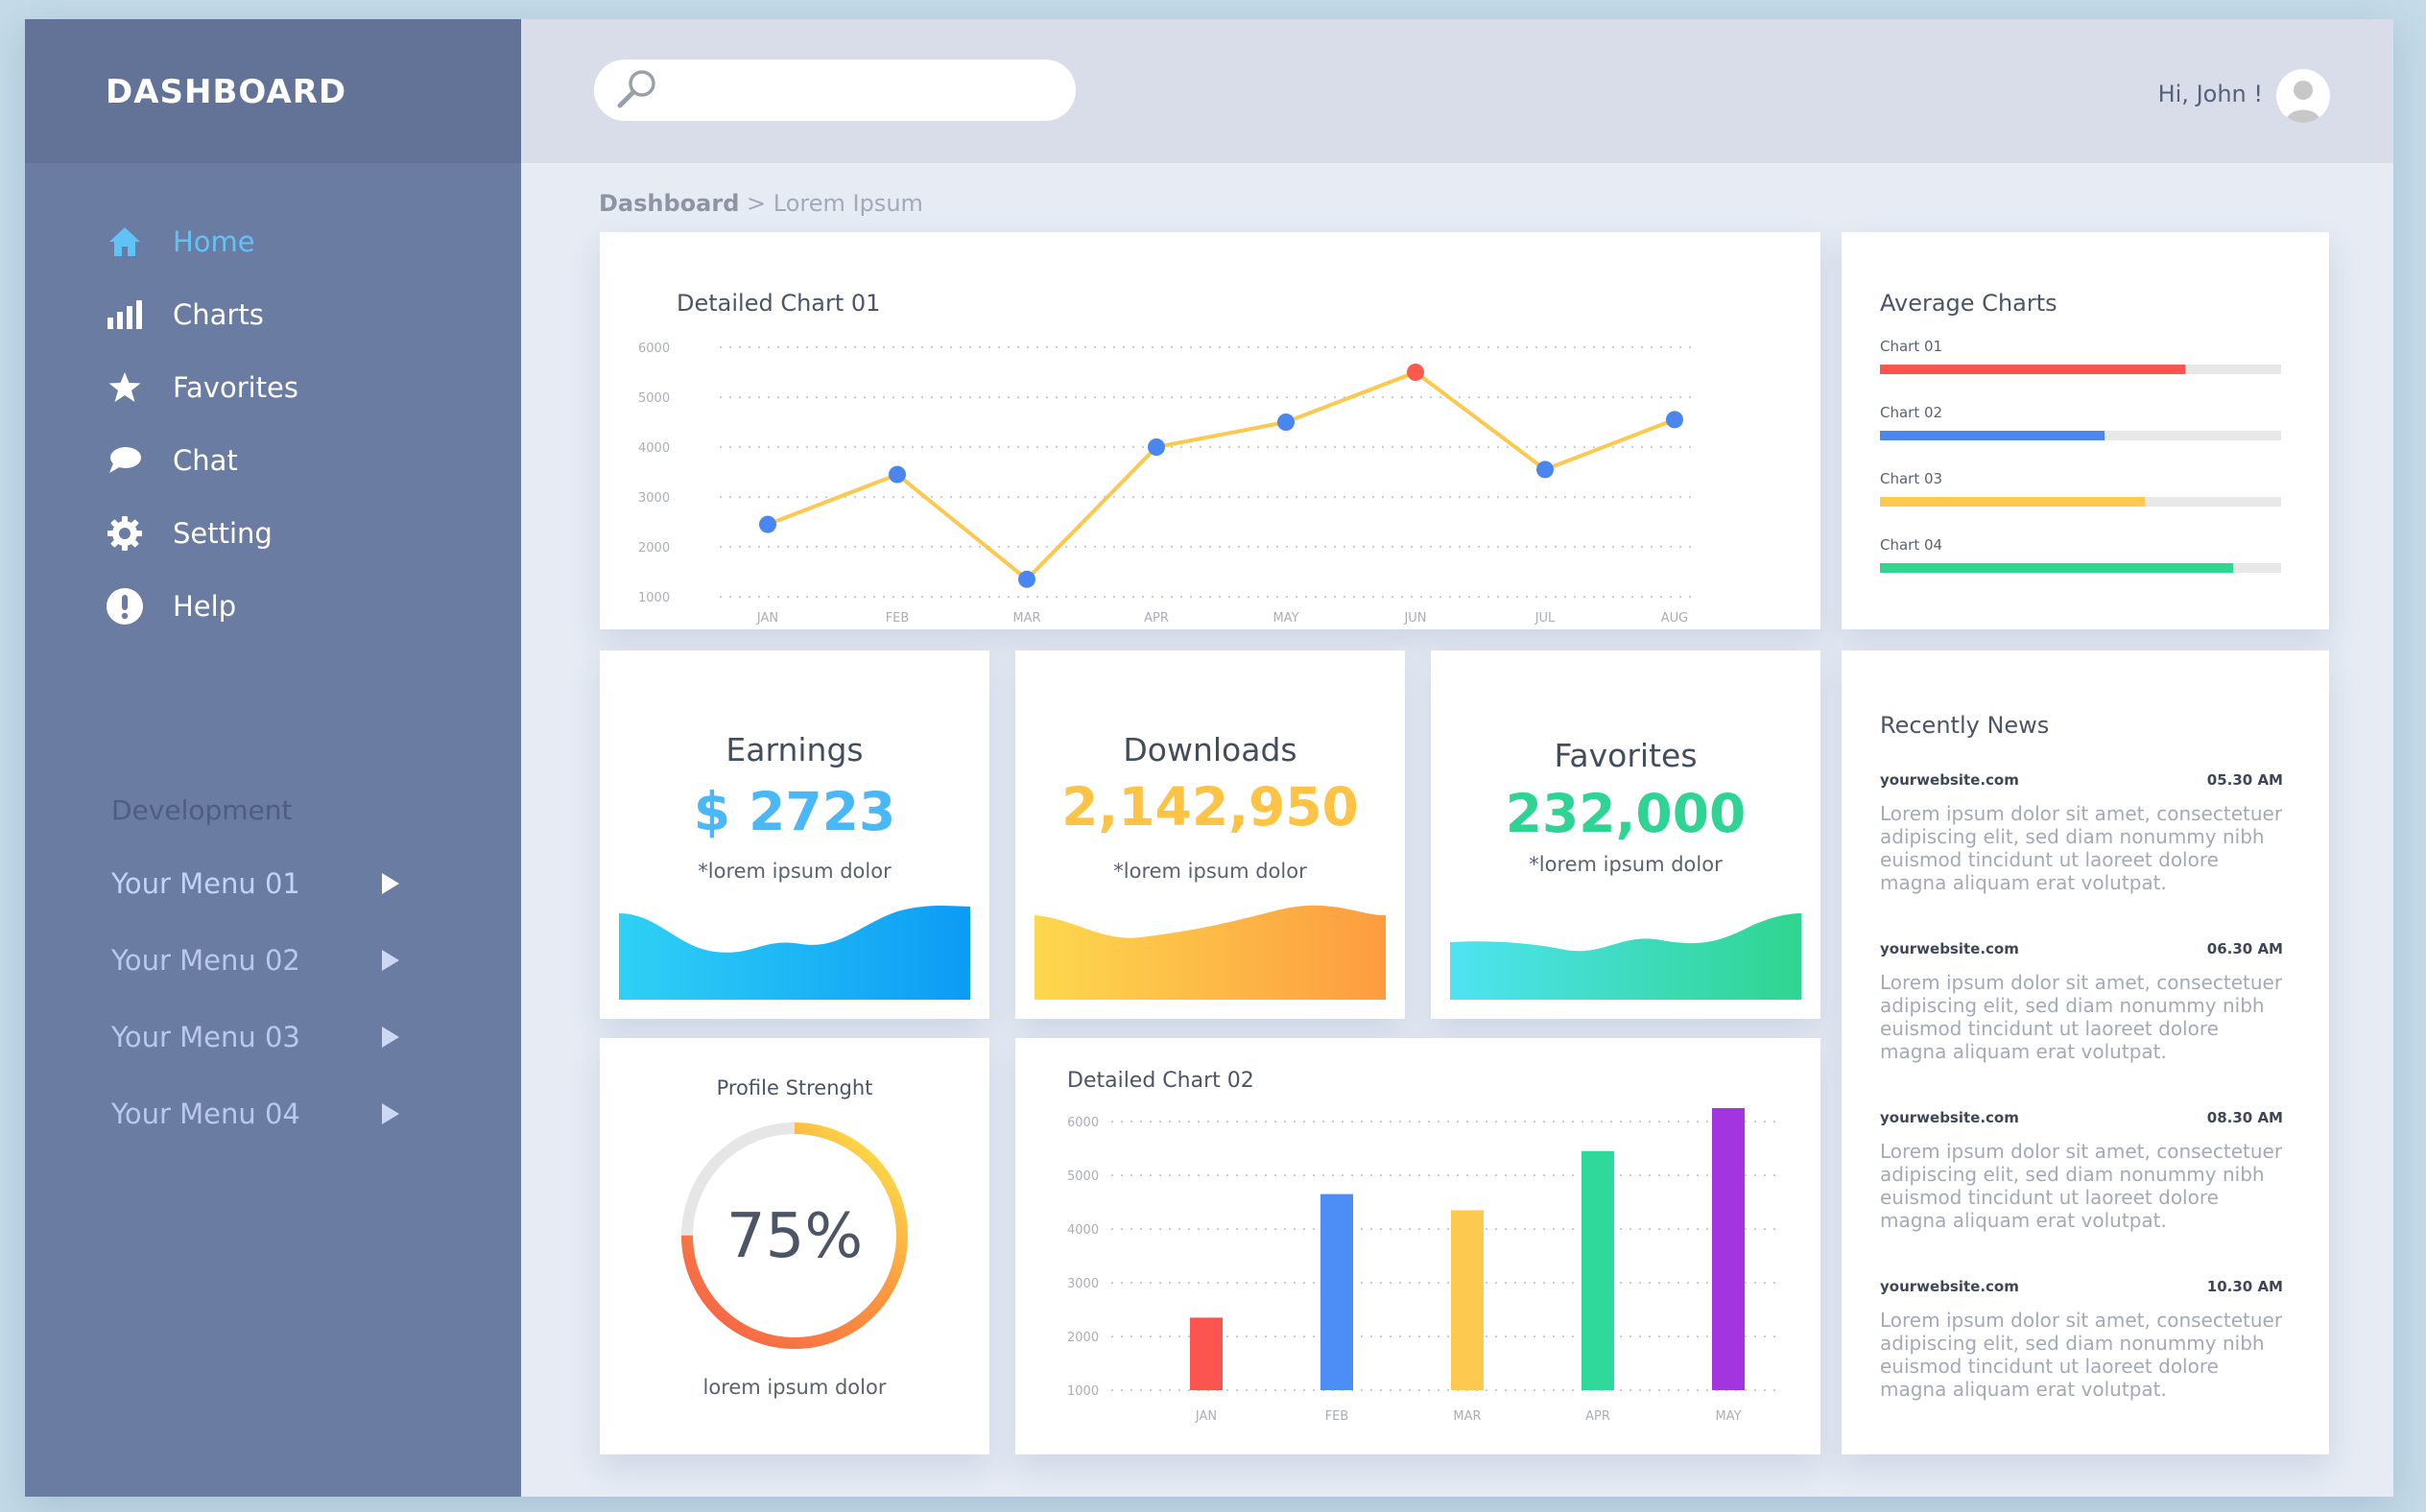 This screenshot has width=2426, height=1512. I want to click on dev-menu-item: Your Menu 02, so click(255, 960).